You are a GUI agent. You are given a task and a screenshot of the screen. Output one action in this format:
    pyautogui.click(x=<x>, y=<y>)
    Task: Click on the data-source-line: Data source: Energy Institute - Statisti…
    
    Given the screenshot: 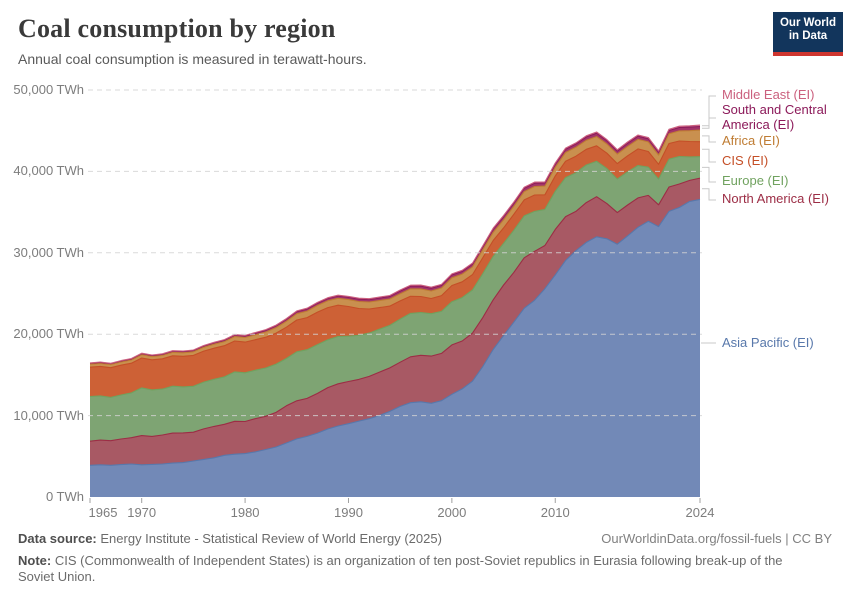 What is the action you would take?
    pyautogui.click(x=230, y=538)
    